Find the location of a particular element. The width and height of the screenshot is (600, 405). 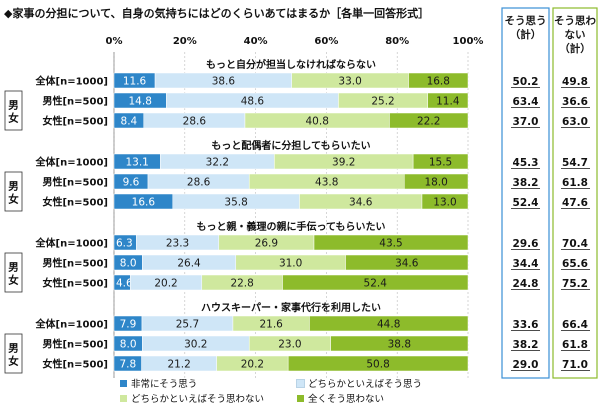

legend-item-somewhat-agree: どちらかといえばそう思う is located at coordinates (359, 383).